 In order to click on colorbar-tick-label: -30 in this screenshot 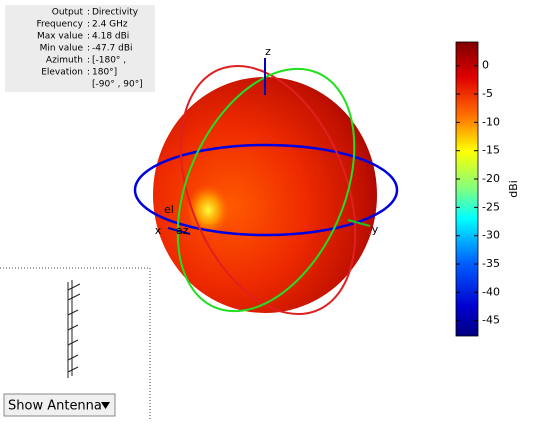, I will do `click(491, 235)`.